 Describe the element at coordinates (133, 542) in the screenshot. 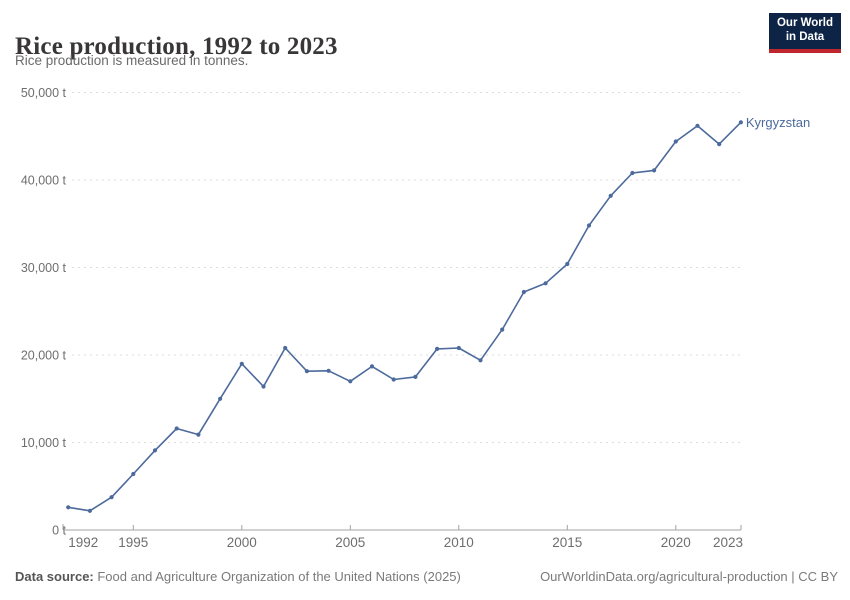

I see `x-tick-label: 1995` at that location.